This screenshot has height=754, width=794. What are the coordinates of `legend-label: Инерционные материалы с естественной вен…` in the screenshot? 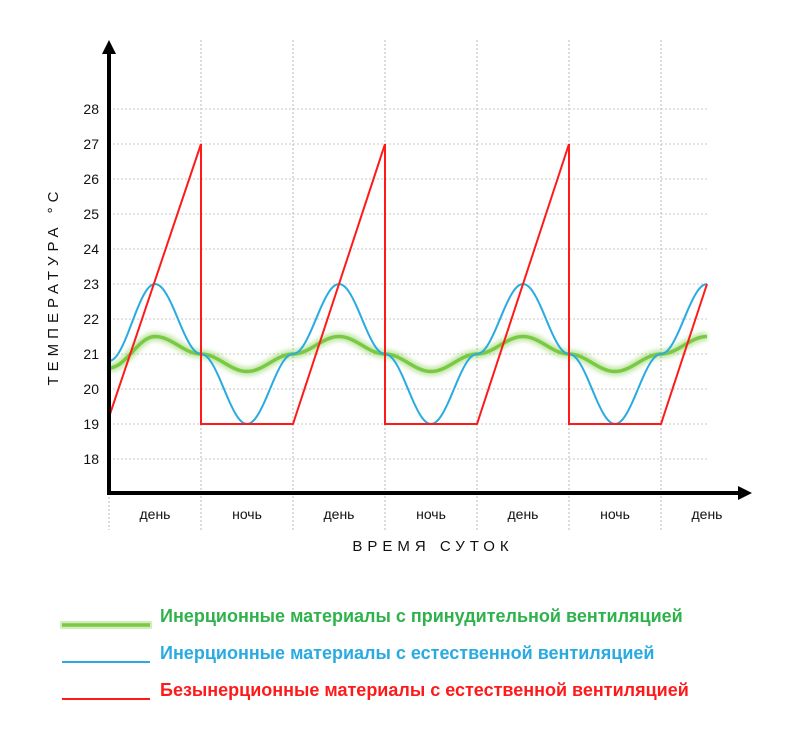 It's located at (407, 653).